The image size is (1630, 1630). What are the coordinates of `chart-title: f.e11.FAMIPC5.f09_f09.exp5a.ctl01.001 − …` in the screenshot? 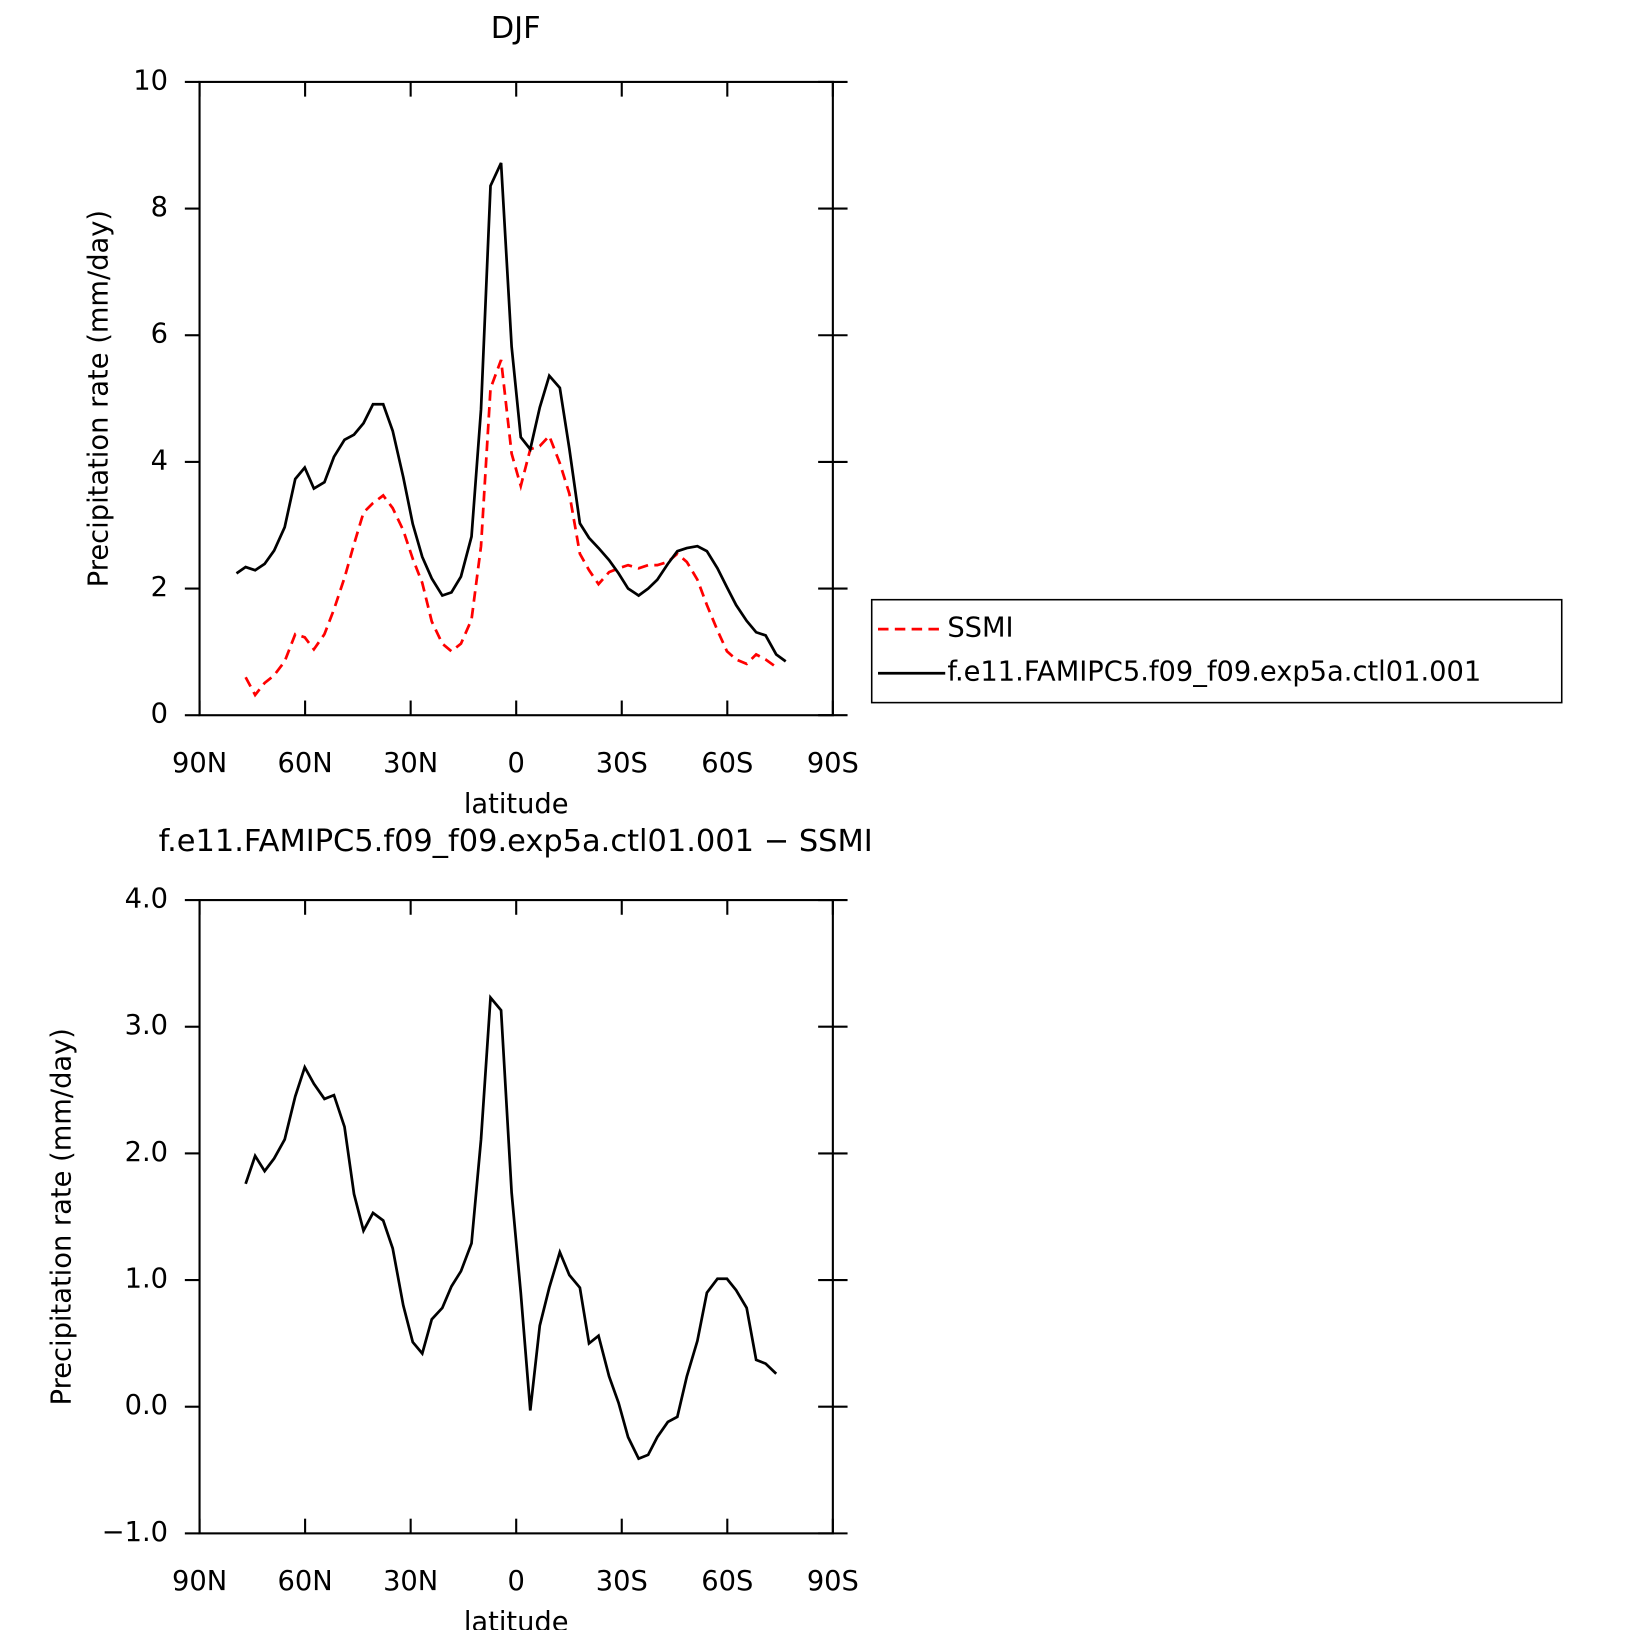 It's located at (516, 841).